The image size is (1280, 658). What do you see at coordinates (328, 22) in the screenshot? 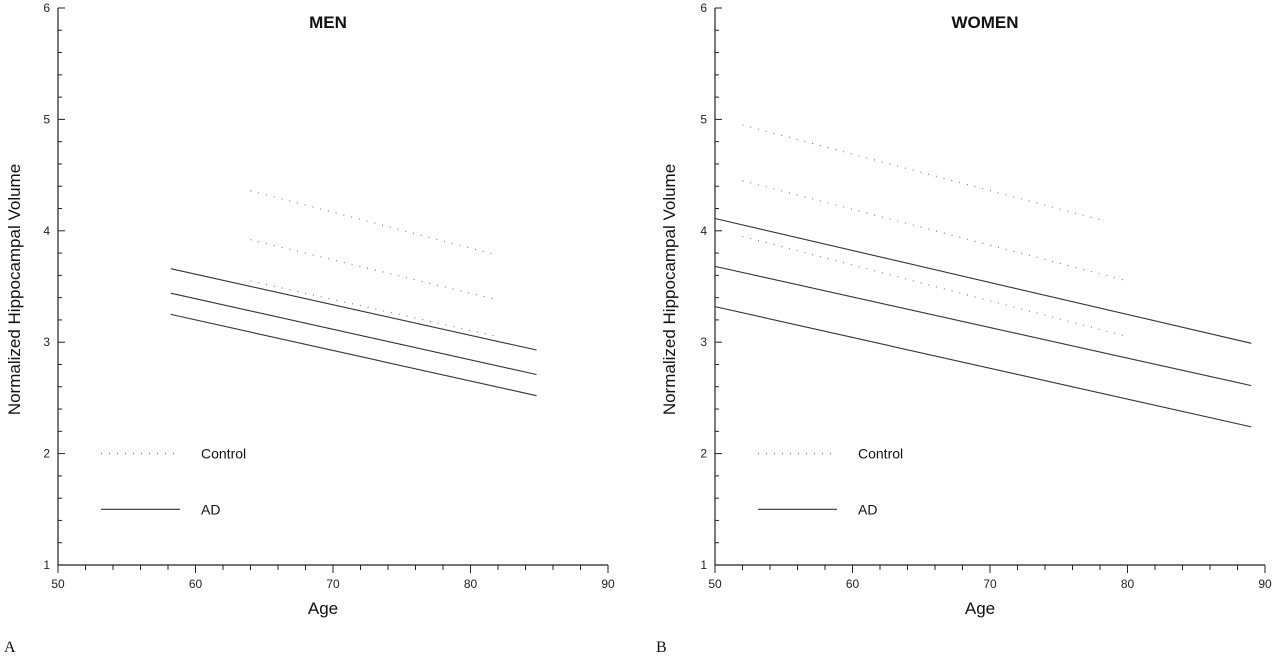
I see `panel-title: MEN` at bounding box center [328, 22].